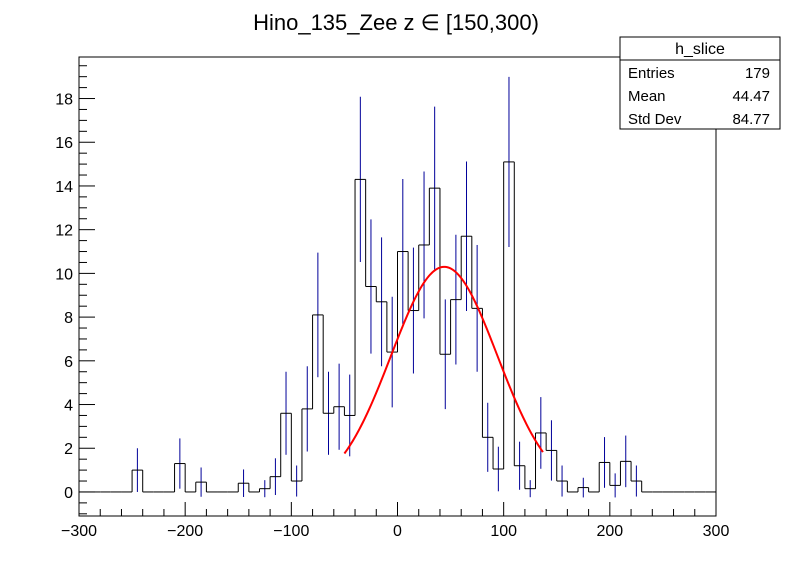  What do you see at coordinates (291, 531) in the screenshot?
I see `x-tick-label: −100` at bounding box center [291, 531].